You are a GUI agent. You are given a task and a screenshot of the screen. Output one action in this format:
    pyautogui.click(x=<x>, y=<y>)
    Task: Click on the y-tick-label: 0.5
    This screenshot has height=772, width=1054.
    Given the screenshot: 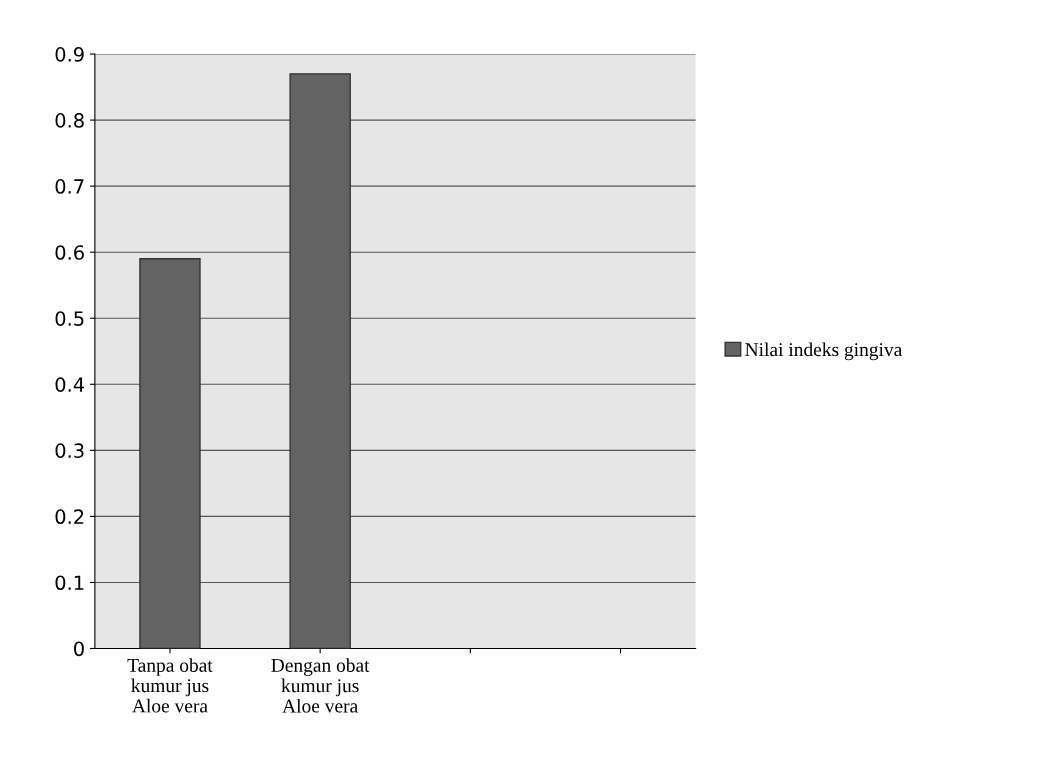 What is the action you would take?
    pyautogui.click(x=69, y=318)
    